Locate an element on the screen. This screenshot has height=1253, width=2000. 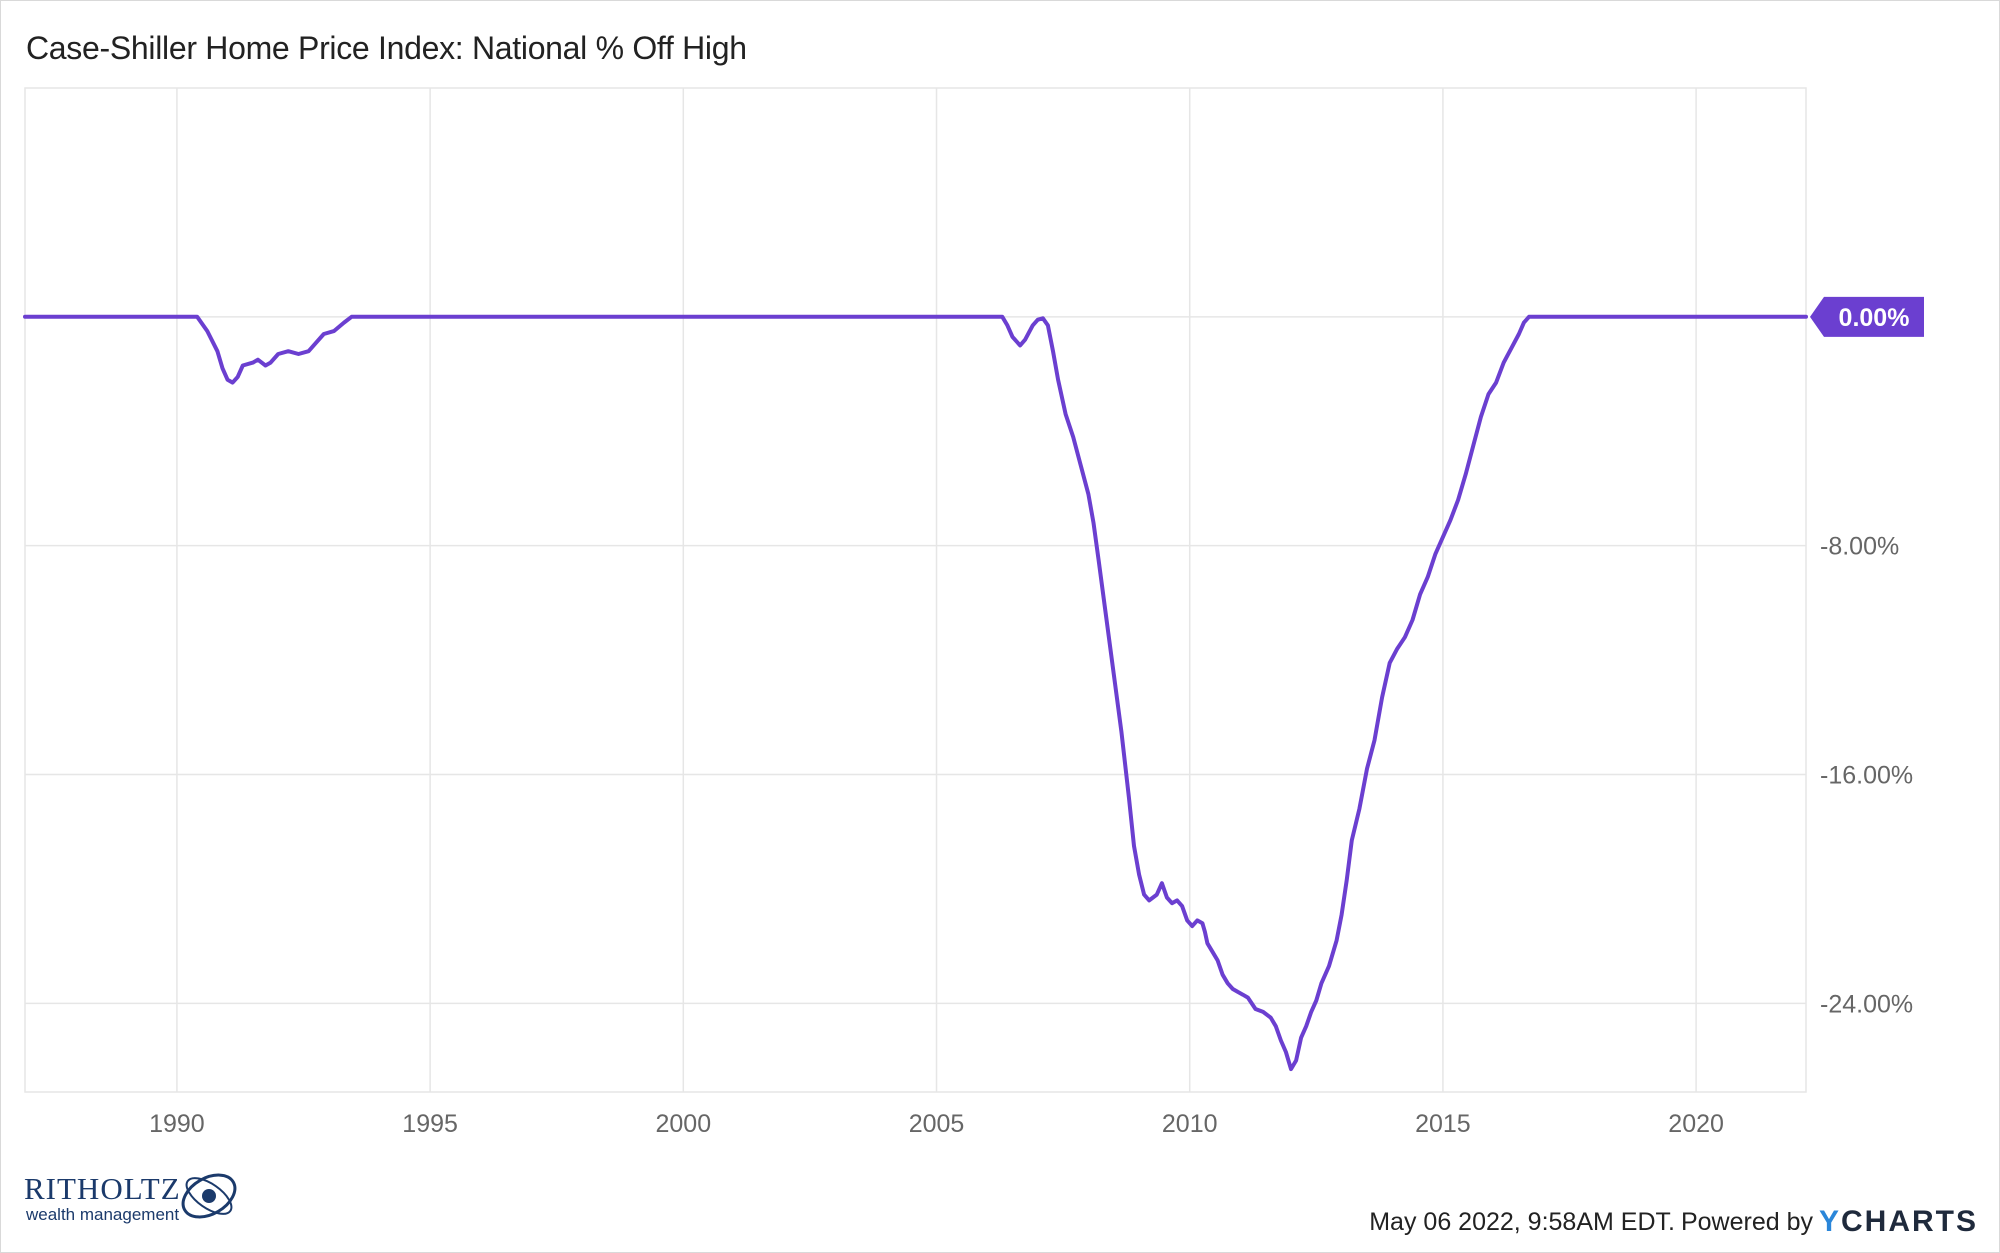
ycharts-logo: YCHARTS is located at coordinates (1898, 1222).